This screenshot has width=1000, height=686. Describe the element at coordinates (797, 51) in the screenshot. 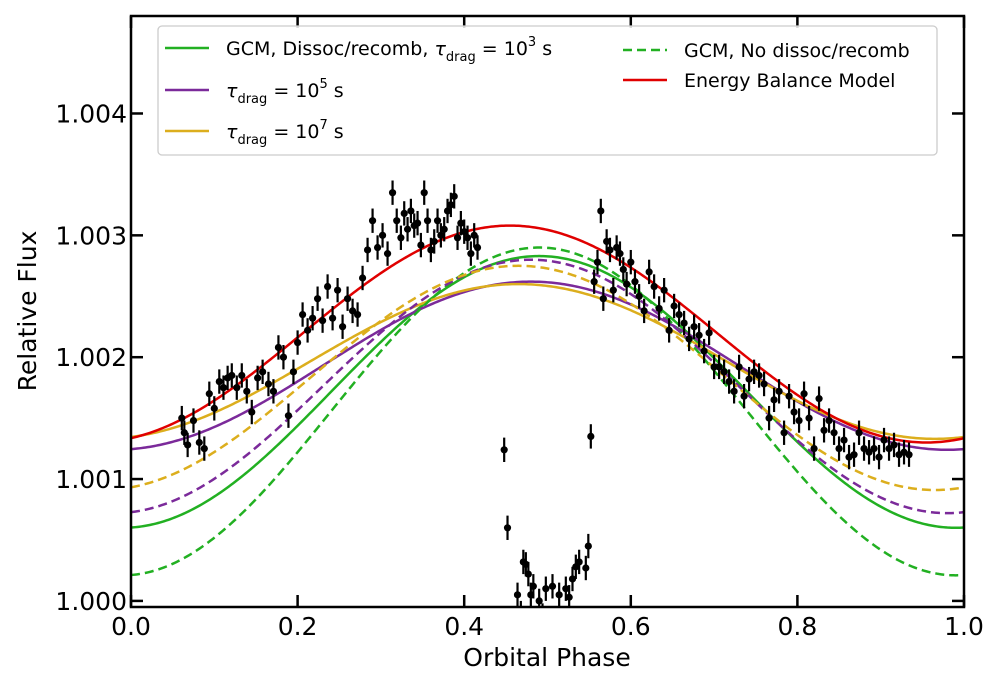

I see `legend-label: GCM, No dissoc/recomb` at that location.